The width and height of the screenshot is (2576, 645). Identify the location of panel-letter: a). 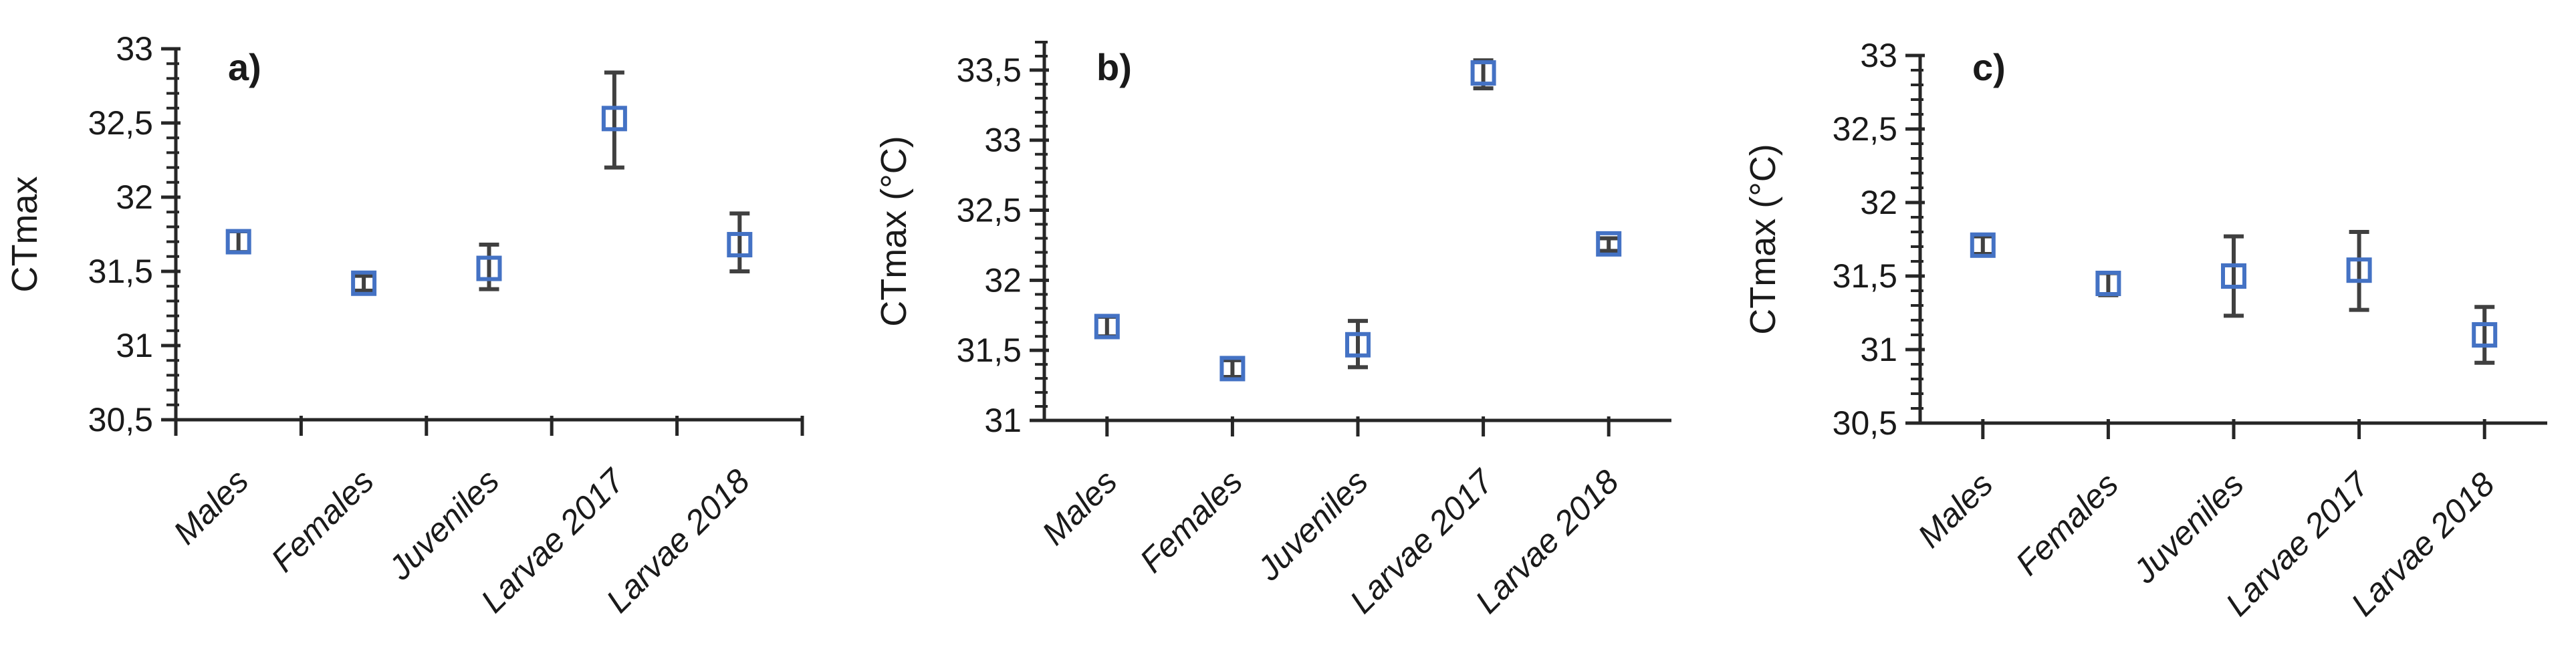
(244, 67).